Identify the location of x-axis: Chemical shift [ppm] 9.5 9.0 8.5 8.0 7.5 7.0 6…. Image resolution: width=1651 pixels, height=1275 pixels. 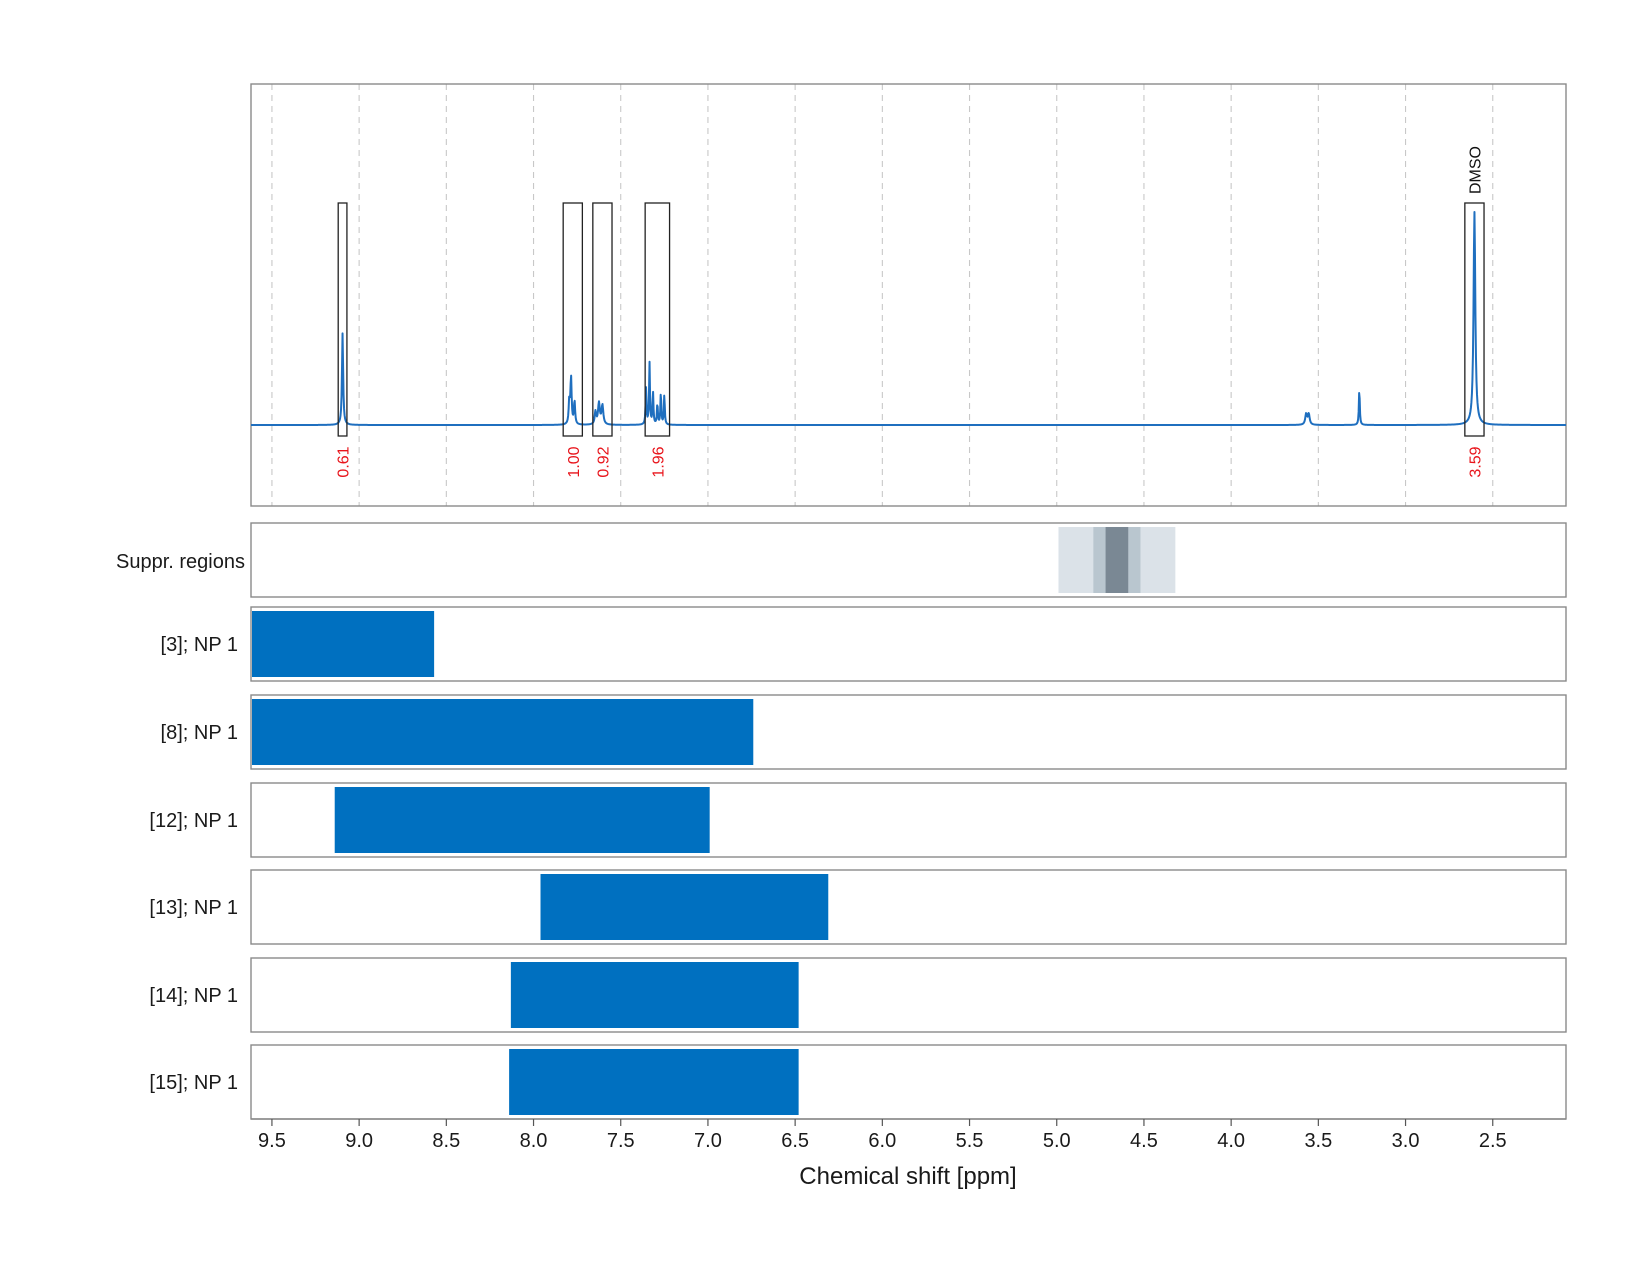
(908, 1154).